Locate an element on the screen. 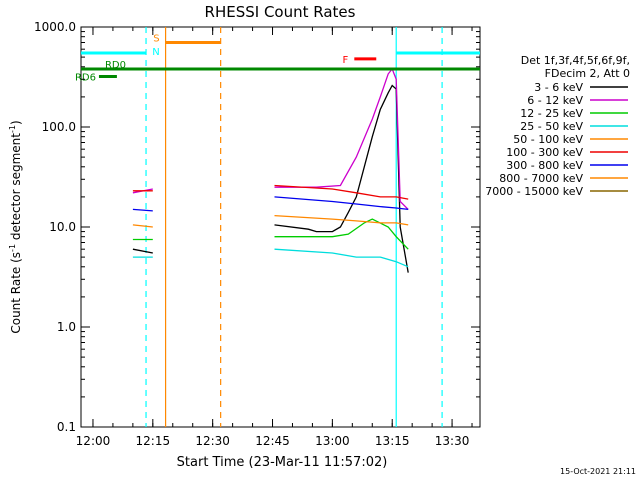  x-tick-label: 12:45 is located at coordinates (272, 441).